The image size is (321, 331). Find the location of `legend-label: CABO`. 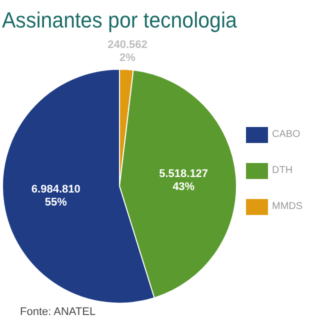

legend-label: CABO is located at coordinates (286, 135).